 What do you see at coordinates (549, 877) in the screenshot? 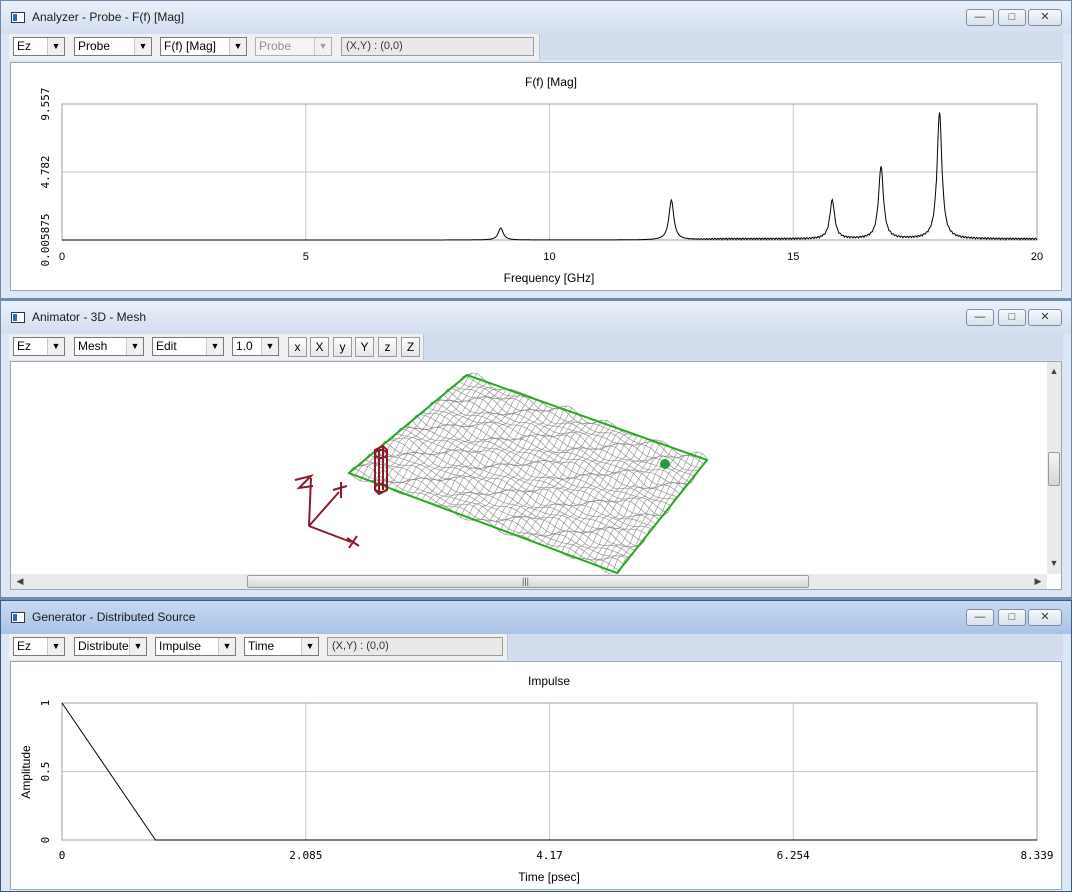
I see `x-axis-label: Time [psec]` at bounding box center [549, 877].